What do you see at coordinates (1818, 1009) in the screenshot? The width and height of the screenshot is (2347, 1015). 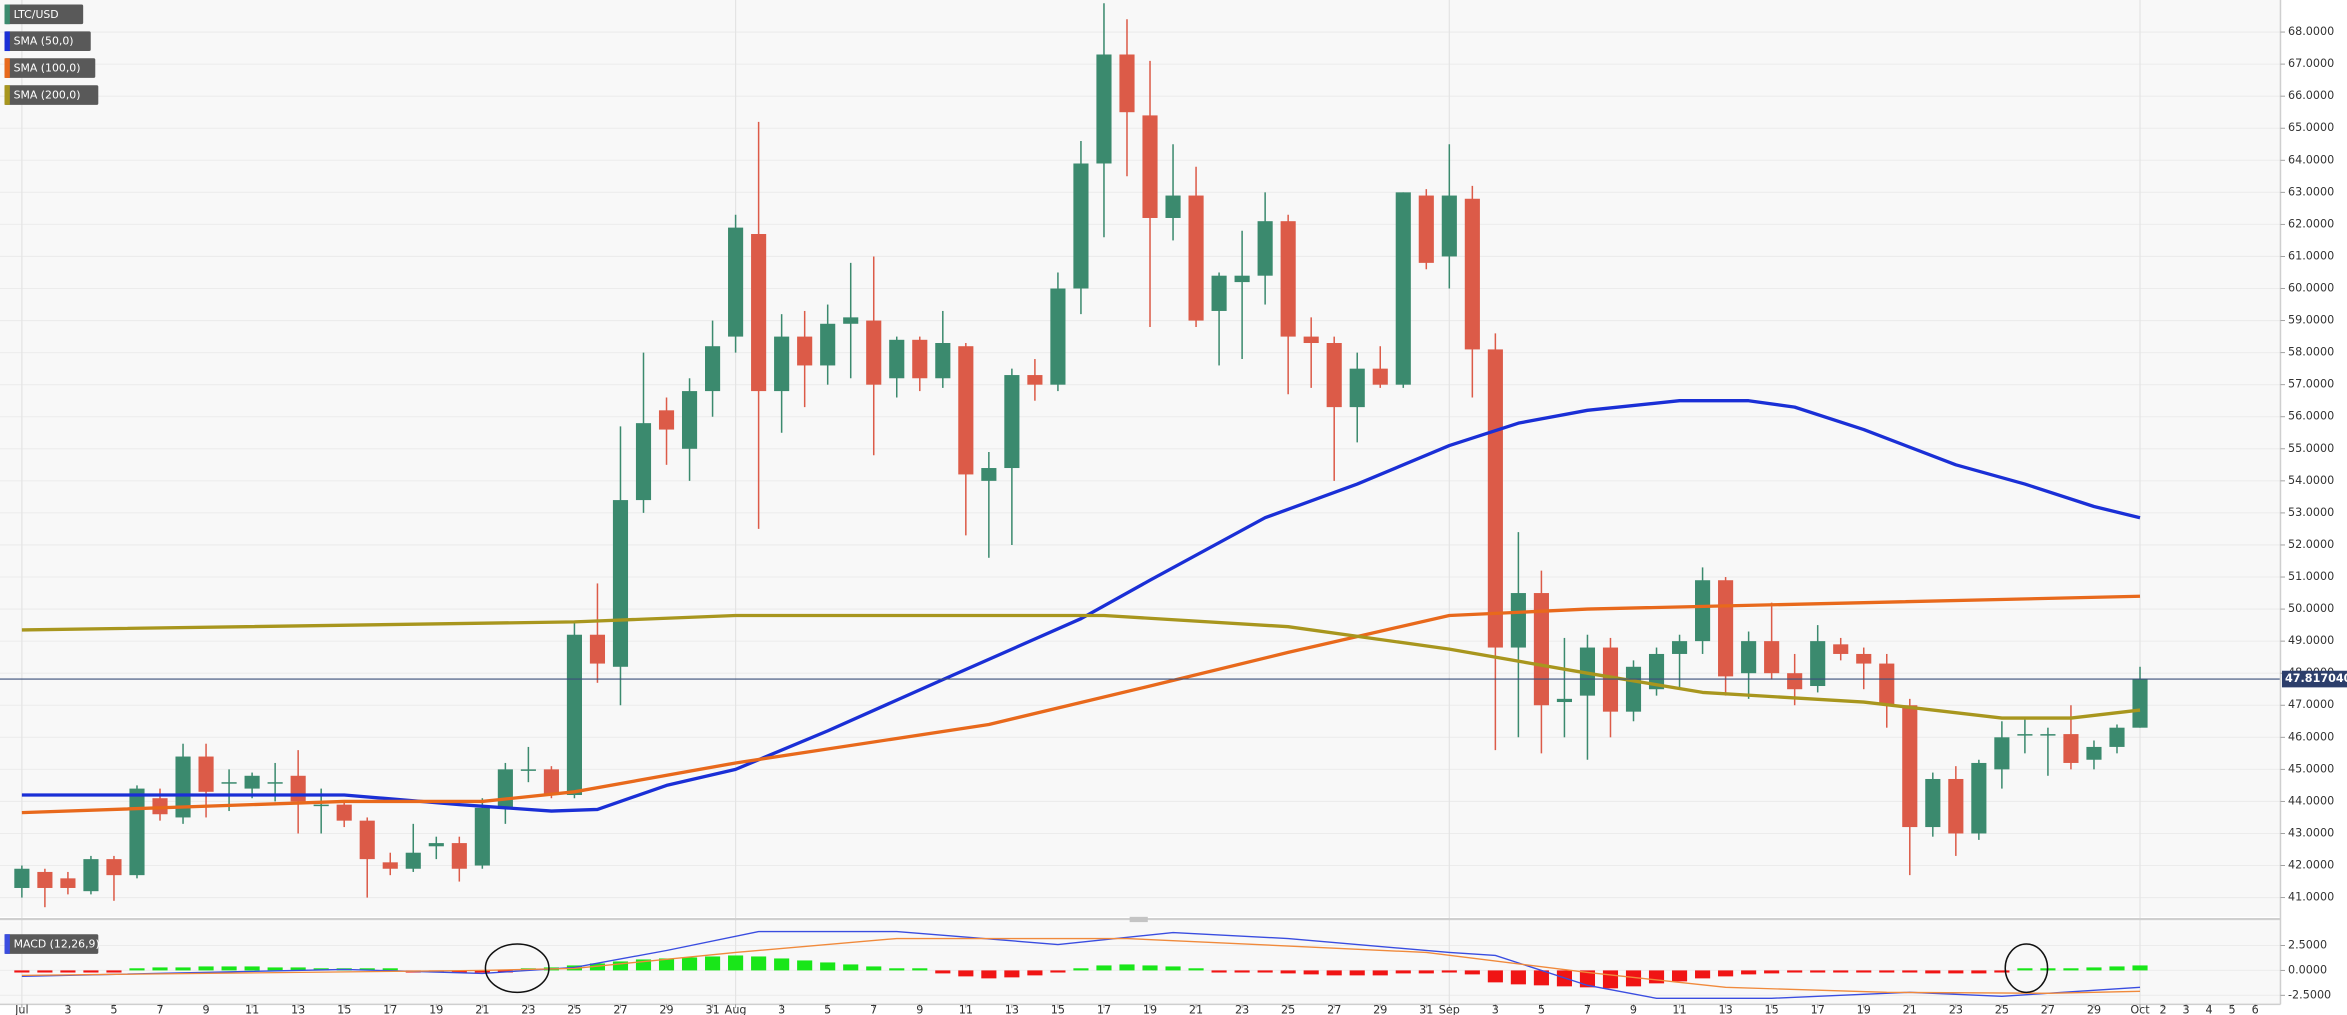 I see `x-tick-label: 17` at bounding box center [1818, 1009].